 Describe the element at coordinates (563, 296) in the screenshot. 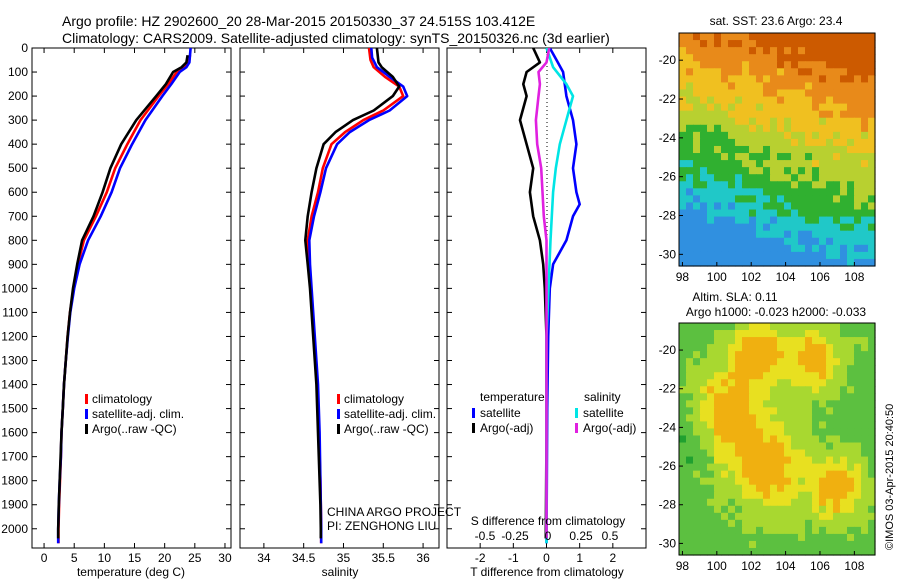

I see `series-line-temperature-satellite` at that location.